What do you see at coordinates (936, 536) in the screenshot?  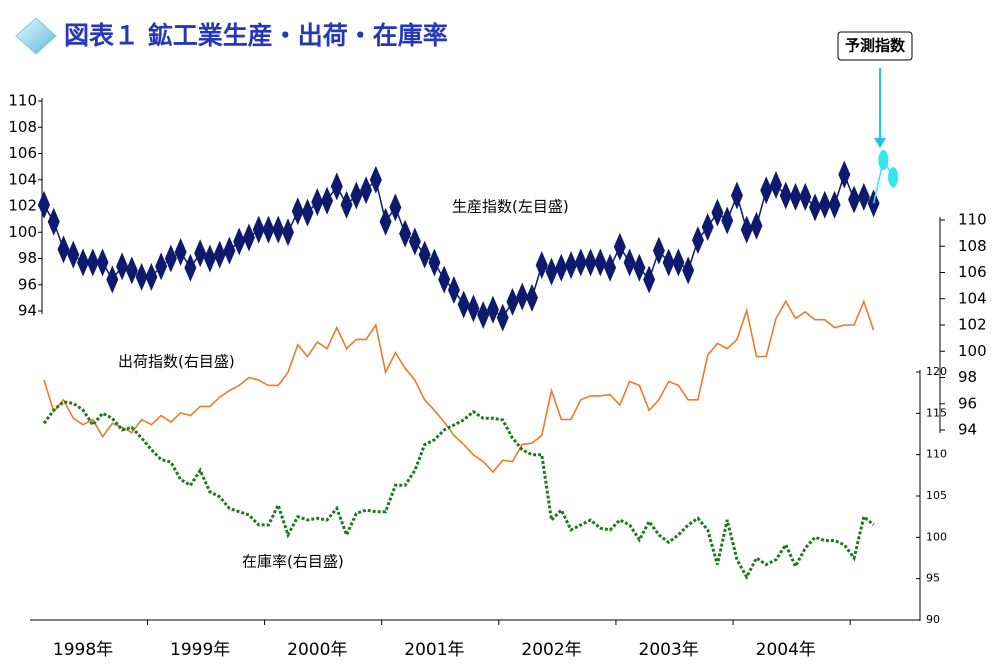 I see `y3-tick-label: 100` at bounding box center [936, 536].